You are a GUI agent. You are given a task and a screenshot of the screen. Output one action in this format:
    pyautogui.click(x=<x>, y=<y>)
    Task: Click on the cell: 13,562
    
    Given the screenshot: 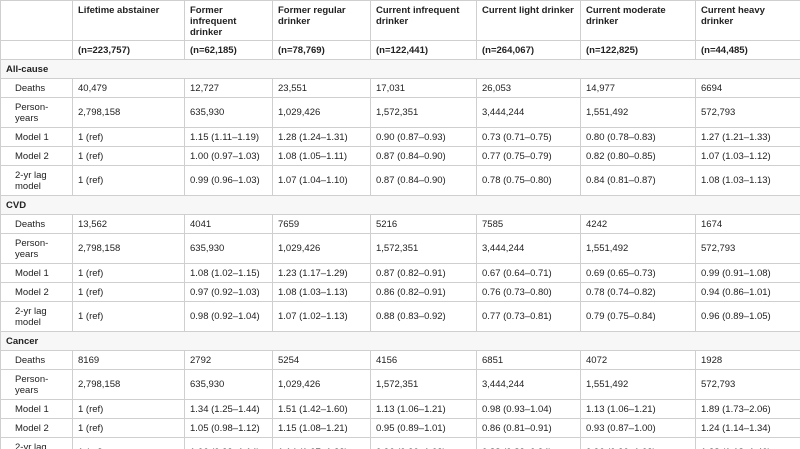 What is the action you would take?
    pyautogui.click(x=128, y=224)
    